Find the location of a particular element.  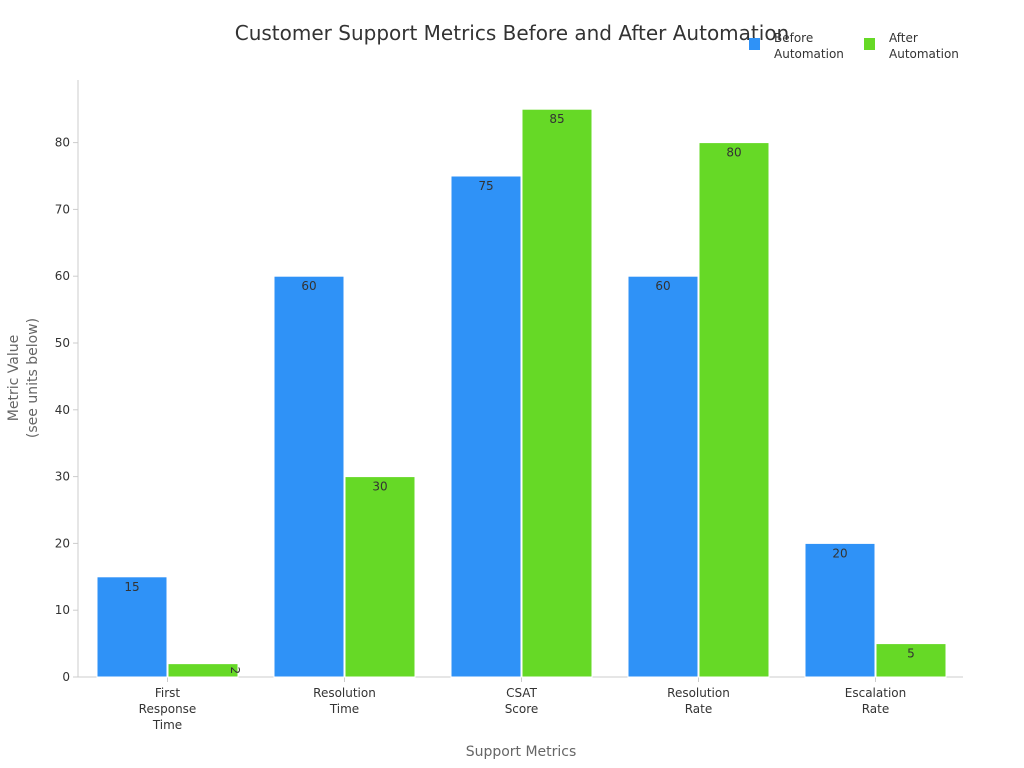

y-tick-label: 20 is located at coordinates (62, 543).